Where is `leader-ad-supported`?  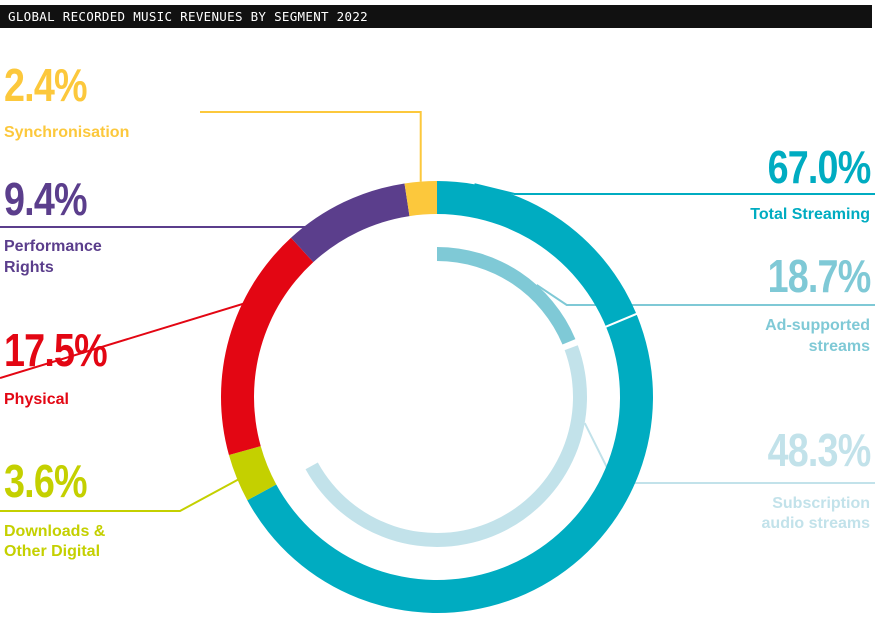 leader-ad-supported is located at coordinates (705, 295).